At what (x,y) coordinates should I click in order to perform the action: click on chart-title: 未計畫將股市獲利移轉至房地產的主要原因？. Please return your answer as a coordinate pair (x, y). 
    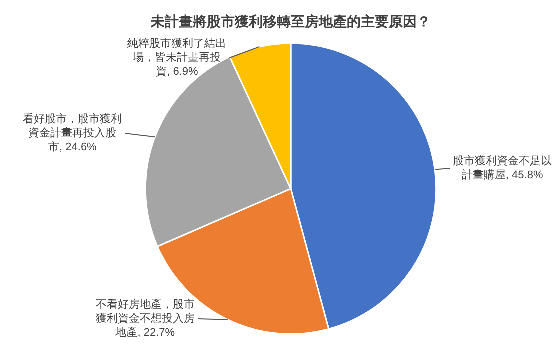
    Looking at the image, I should click on (290, 21).